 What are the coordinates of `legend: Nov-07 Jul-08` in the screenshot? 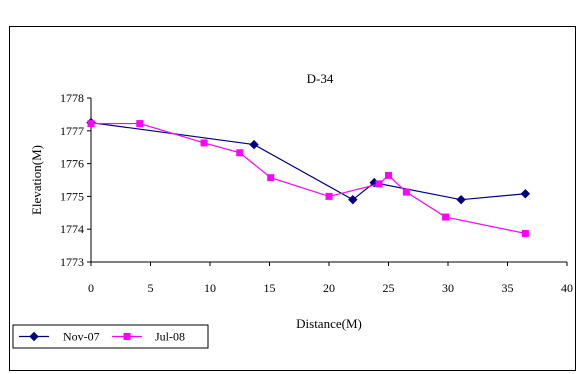 It's located at (110, 336).